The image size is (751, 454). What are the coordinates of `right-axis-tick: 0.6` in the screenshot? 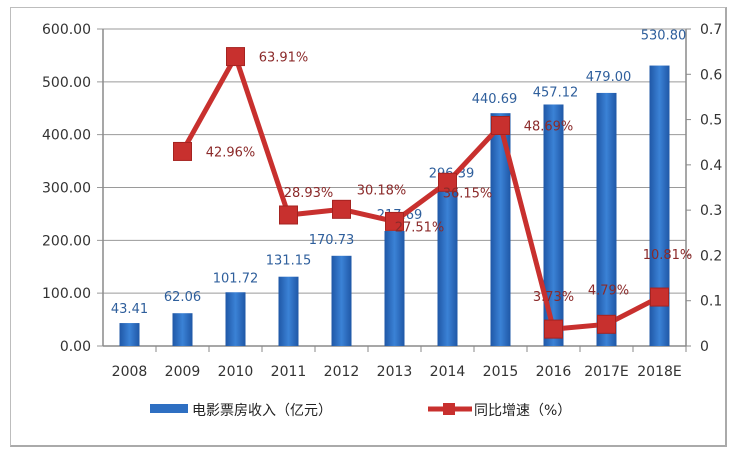 It's located at (711, 75).